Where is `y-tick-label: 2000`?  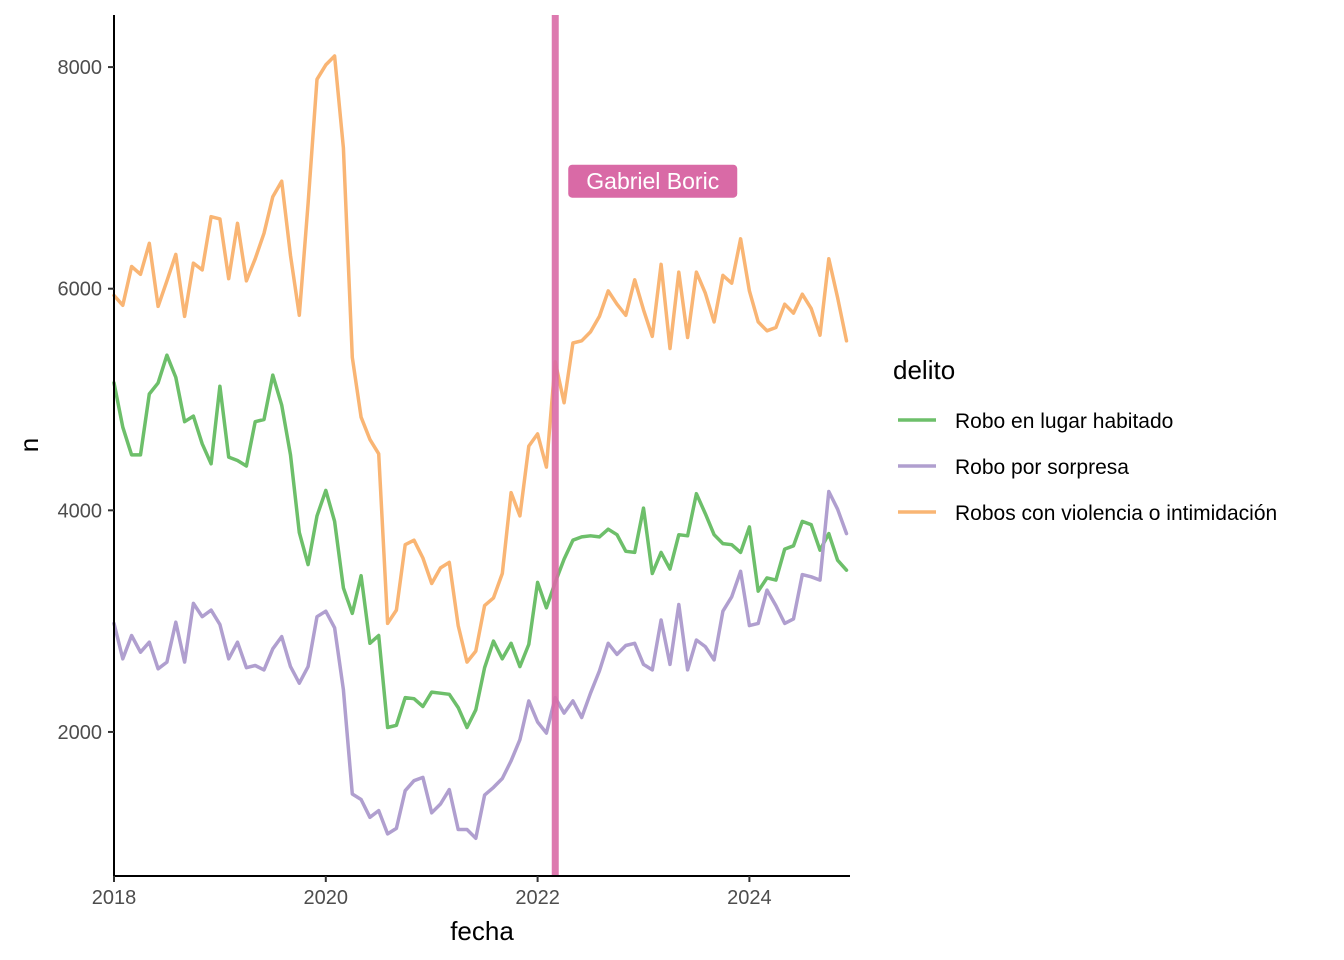 y-tick-label: 2000 is located at coordinates (80, 733).